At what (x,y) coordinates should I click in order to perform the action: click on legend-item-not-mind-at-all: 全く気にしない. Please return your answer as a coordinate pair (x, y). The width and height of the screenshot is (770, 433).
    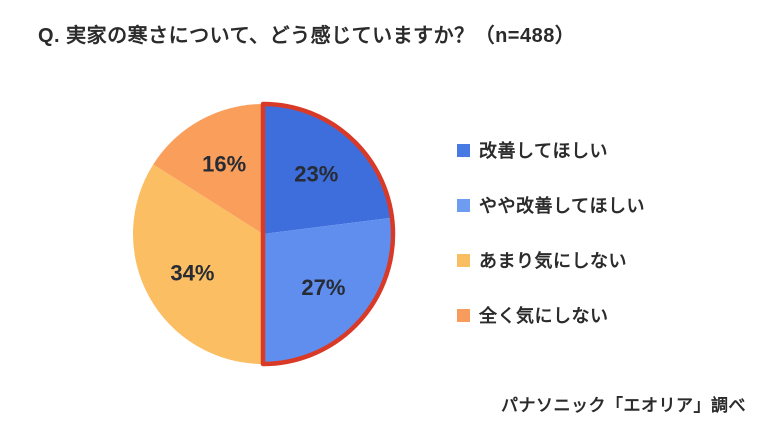
    Looking at the image, I should click on (551, 315).